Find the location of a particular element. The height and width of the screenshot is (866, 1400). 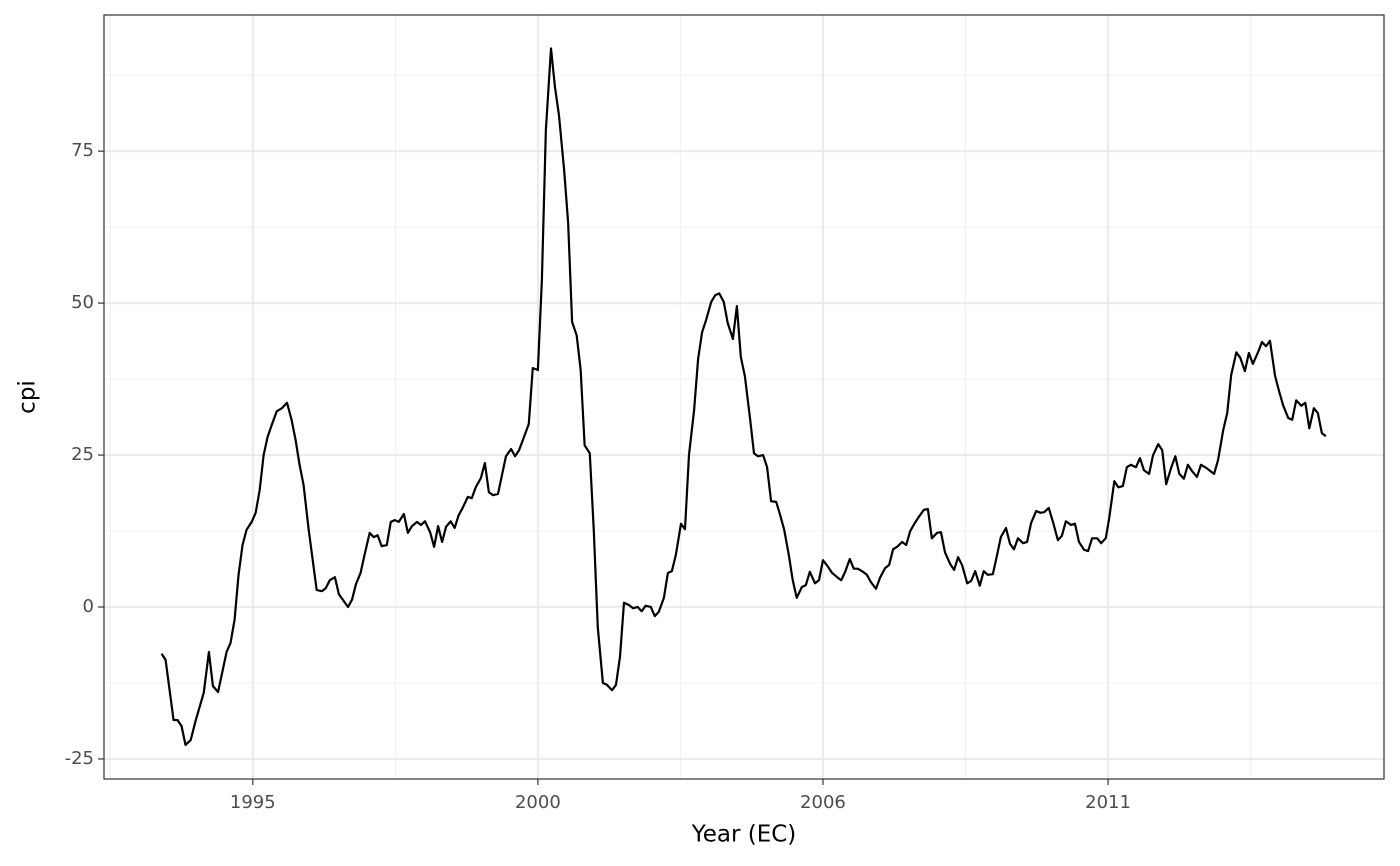

x-axis-title: Year (EC) is located at coordinates (744, 835).